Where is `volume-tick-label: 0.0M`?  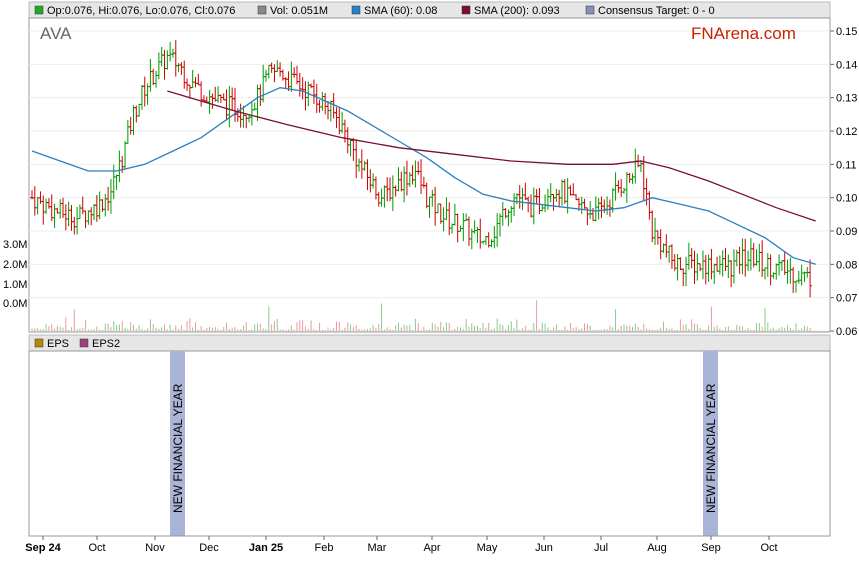 volume-tick-label: 0.0M is located at coordinates (15, 304).